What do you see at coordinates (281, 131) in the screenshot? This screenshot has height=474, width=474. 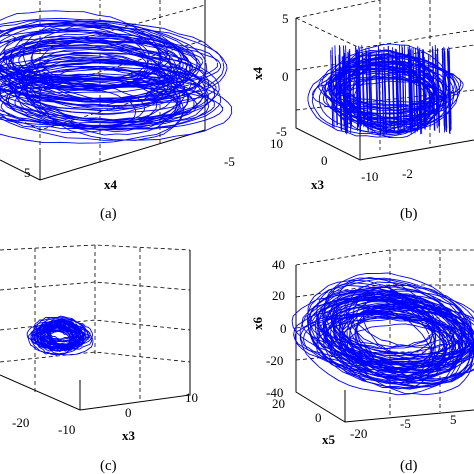 I see `panel-b-z-tick-2: -5` at bounding box center [281, 131].